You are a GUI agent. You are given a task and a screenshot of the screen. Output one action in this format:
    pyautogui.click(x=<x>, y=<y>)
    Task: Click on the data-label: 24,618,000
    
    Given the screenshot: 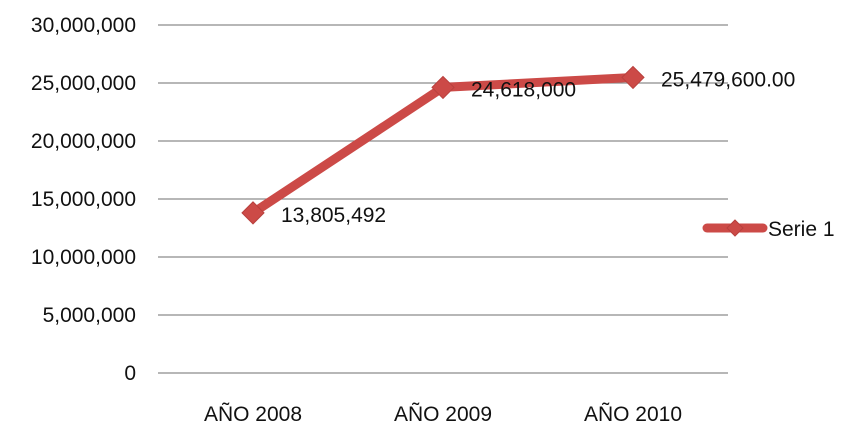 What is the action you would take?
    pyautogui.click(x=523, y=89)
    